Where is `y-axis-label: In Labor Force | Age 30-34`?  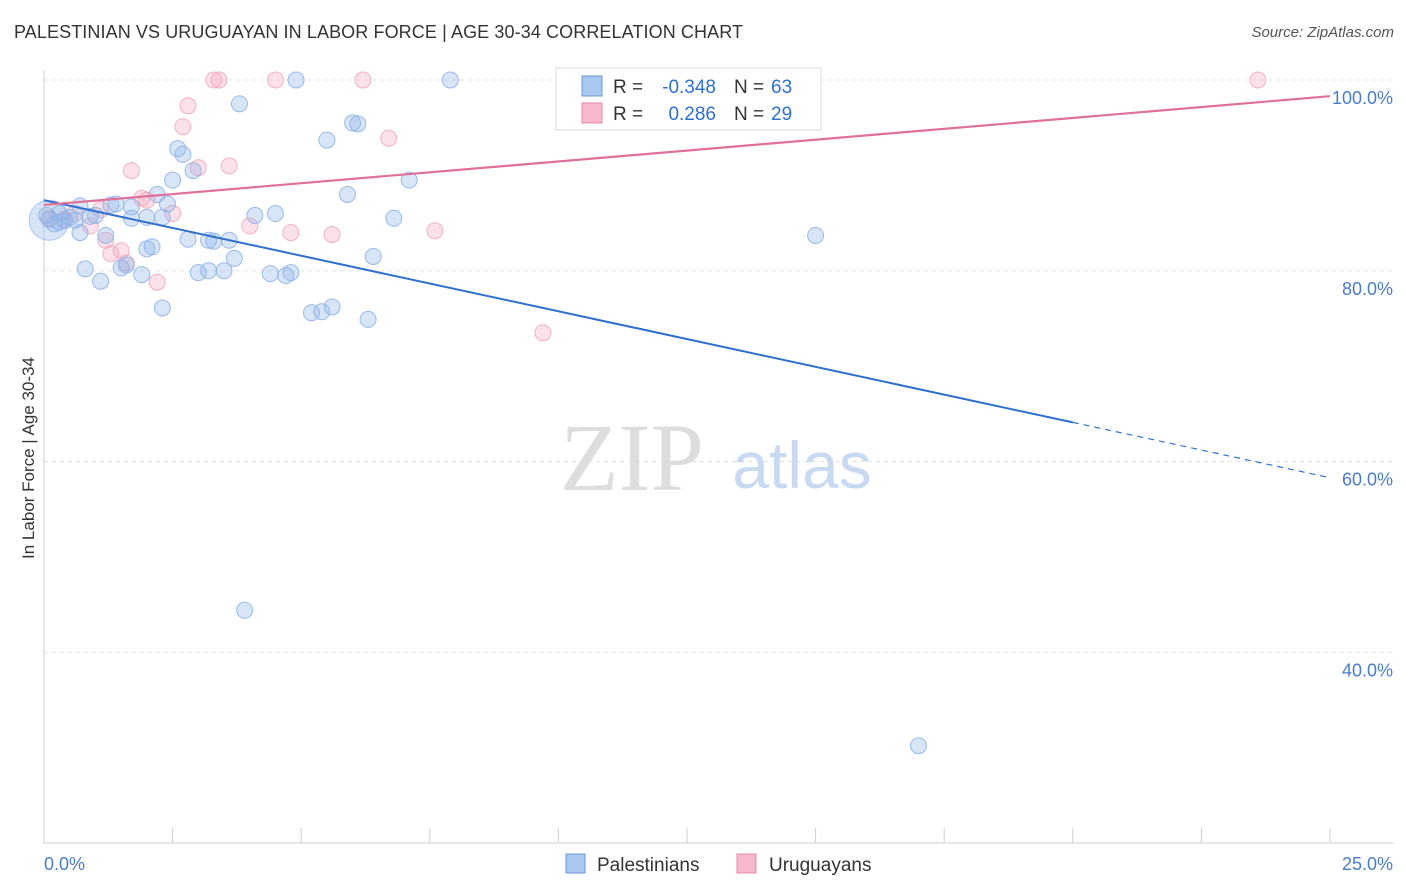 y-axis-label: In Labor Force | Age 30-34 is located at coordinates (28, 458).